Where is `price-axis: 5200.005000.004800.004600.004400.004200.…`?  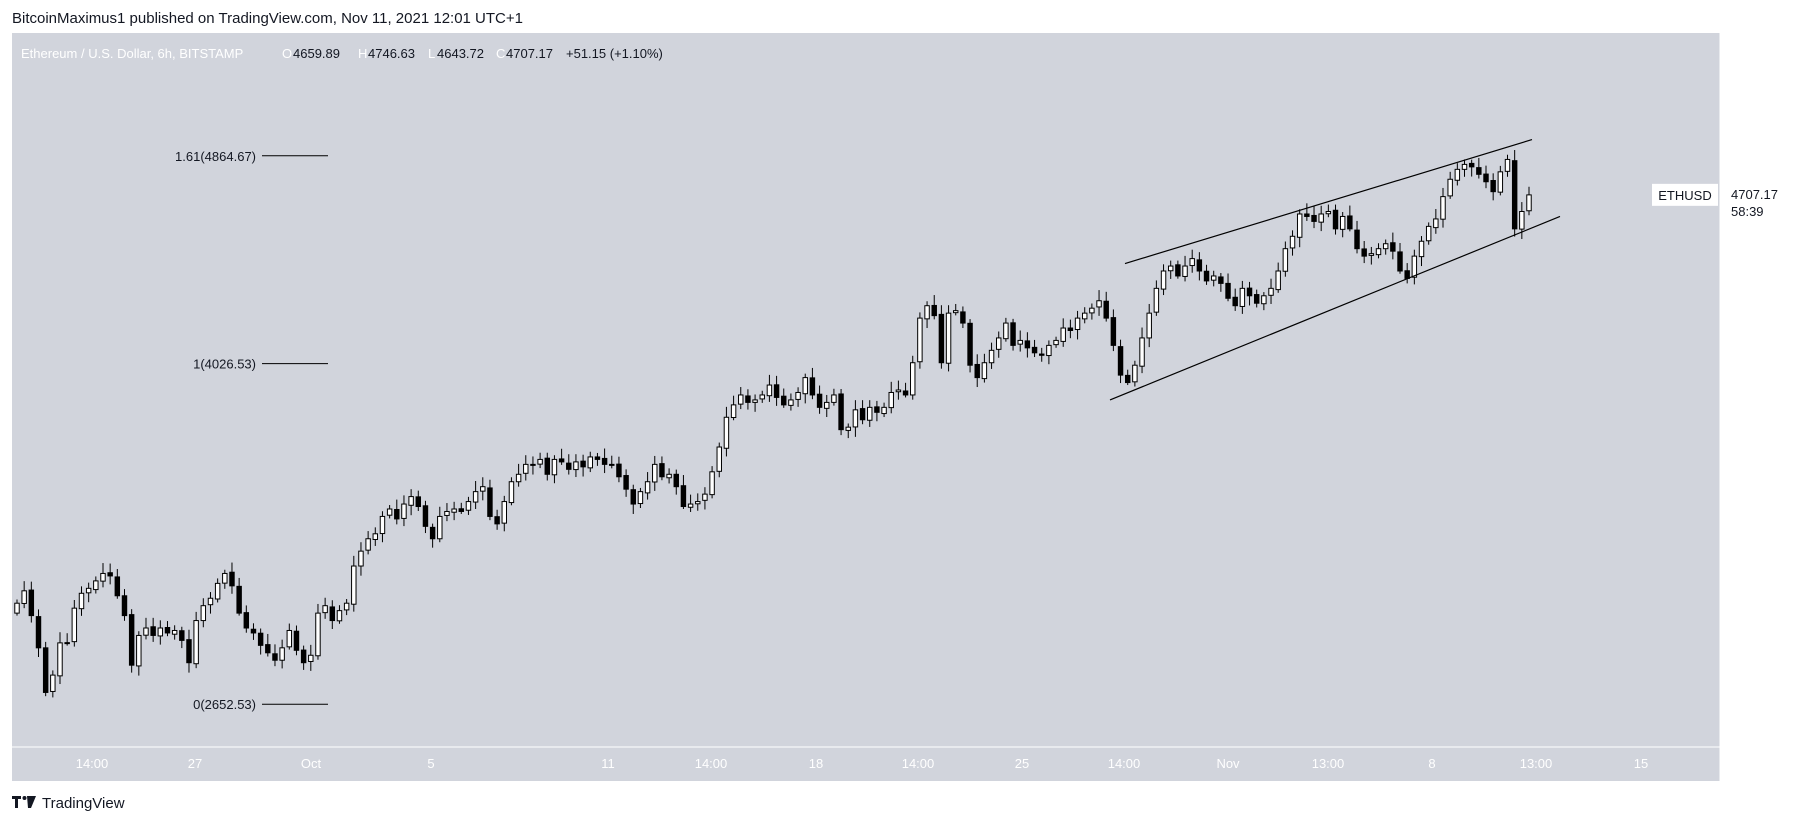
price-axis: 5200.005000.004800.004600.004400.004200.… is located at coordinates (1751, 371).